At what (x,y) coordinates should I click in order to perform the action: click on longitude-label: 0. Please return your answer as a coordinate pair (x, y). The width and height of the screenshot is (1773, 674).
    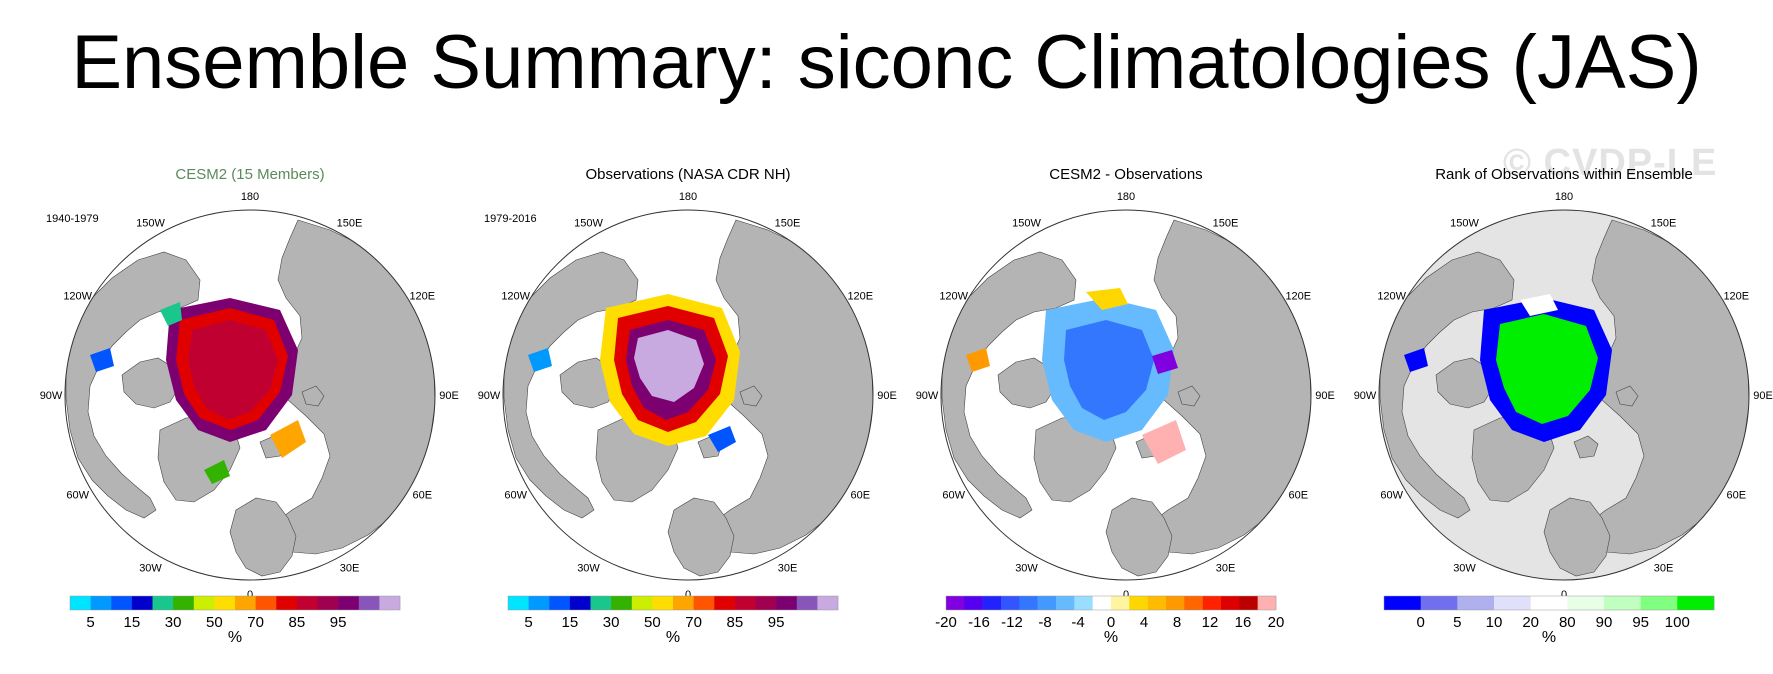
    Looking at the image, I should click on (1126, 595).